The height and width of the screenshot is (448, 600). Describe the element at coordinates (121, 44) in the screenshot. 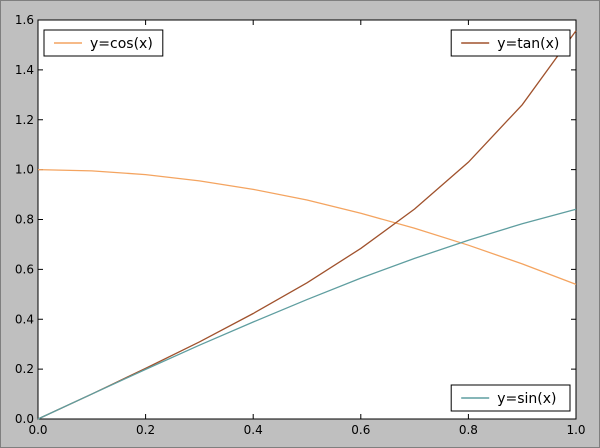

I see `legend-label: y=cos(x)` at that location.